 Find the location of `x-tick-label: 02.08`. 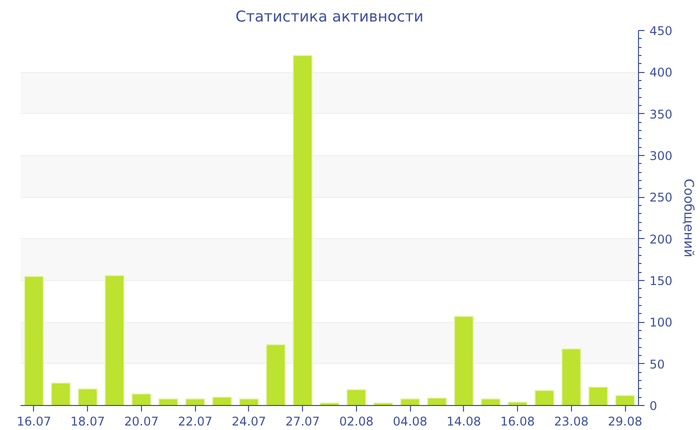

x-tick-label: 02.08 is located at coordinates (356, 421).